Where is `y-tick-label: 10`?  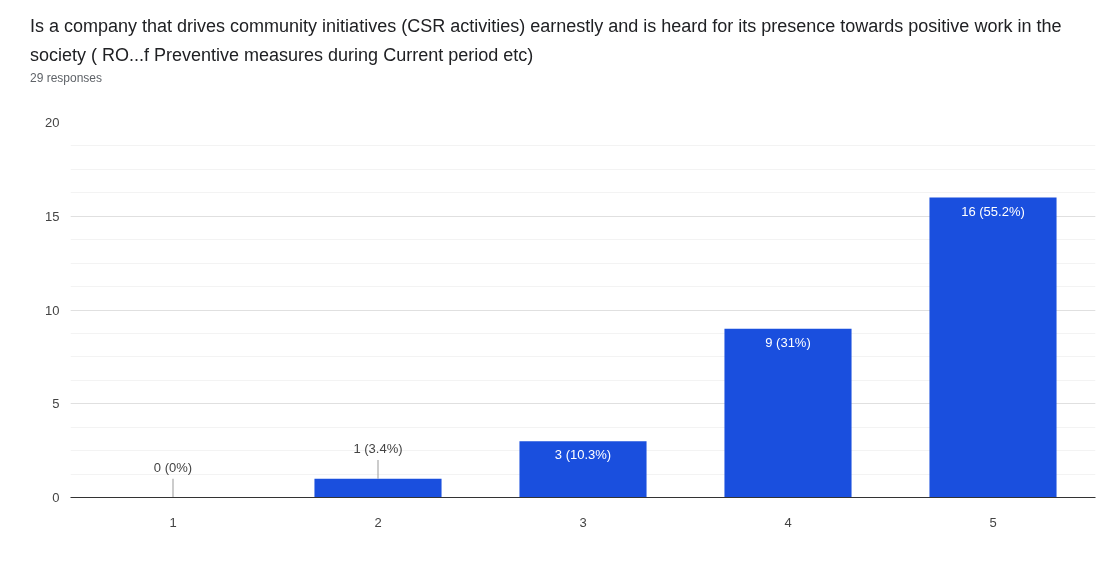
y-tick-label: 10 is located at coordinates (52, 310).